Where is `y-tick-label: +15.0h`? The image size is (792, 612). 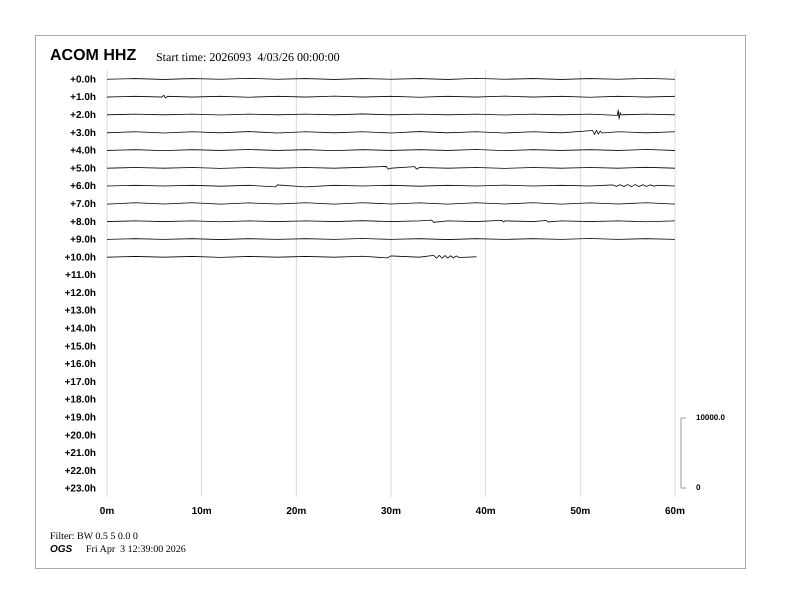
y-tick-label: +15.0h is located at coordinates (80, 346).